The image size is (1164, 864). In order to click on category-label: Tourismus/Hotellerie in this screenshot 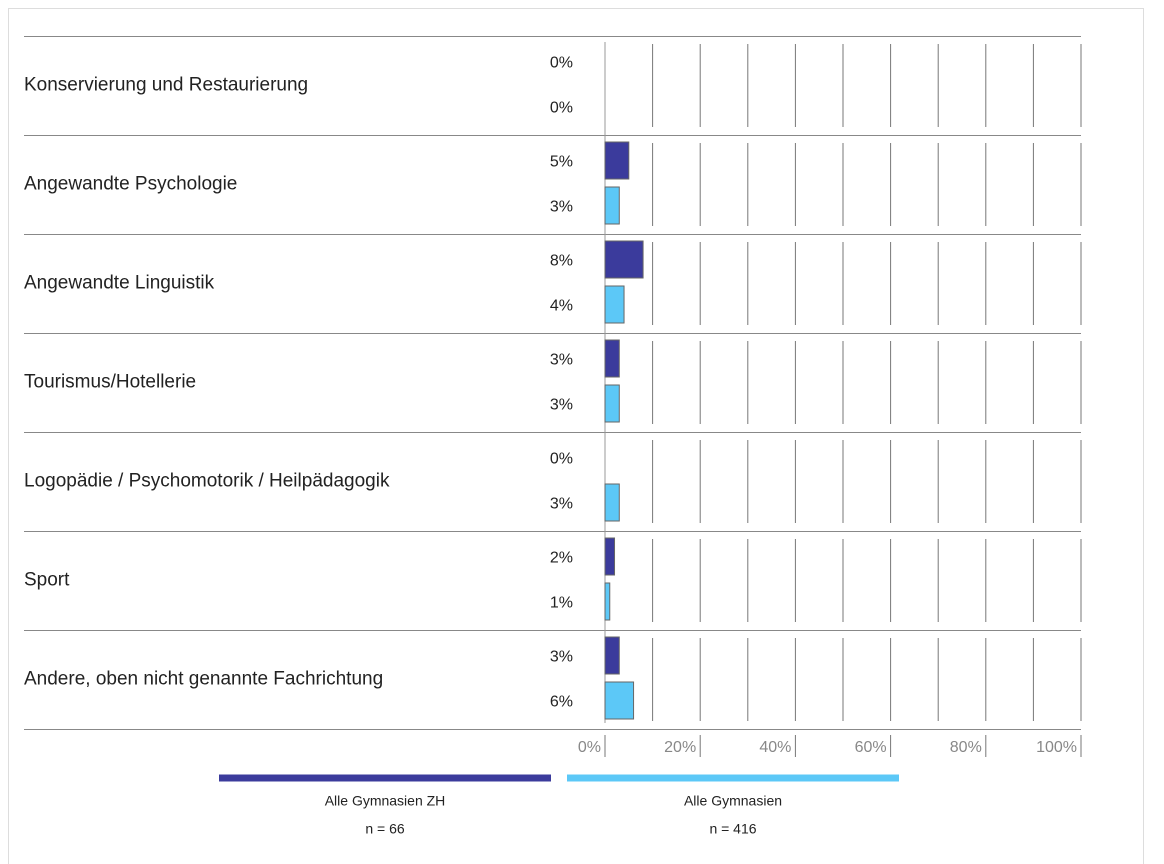, I will do `click(110, 382)`.